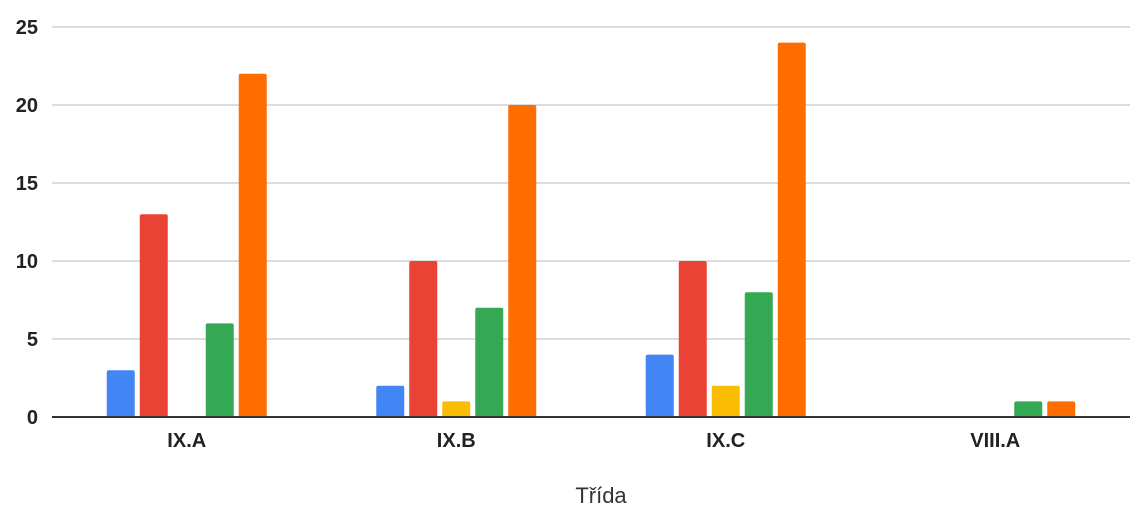  Describe the element at coordinates (456, 441) in the screenshot. I see `x-tick-label: IX.B` at that location.